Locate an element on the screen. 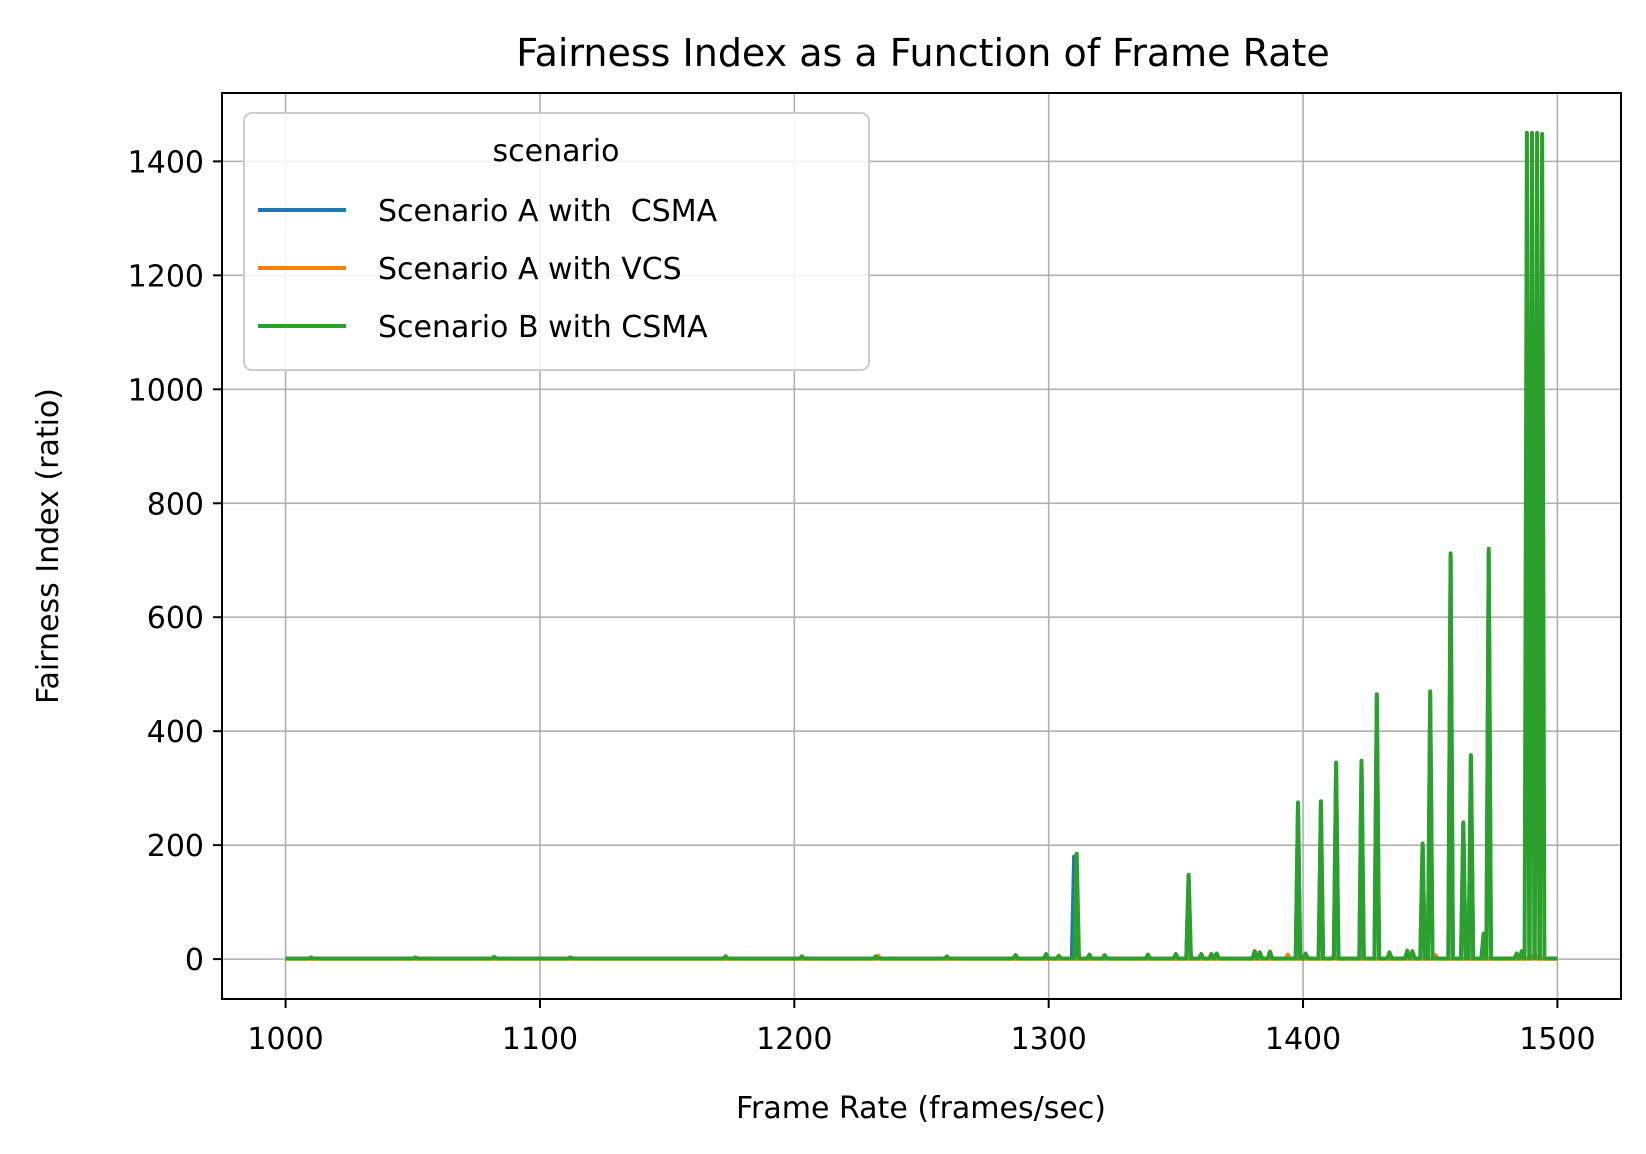 This screenshot has height=1154, width=1646. x-tick-label: 1000 is located at coordinates (285, 1039).